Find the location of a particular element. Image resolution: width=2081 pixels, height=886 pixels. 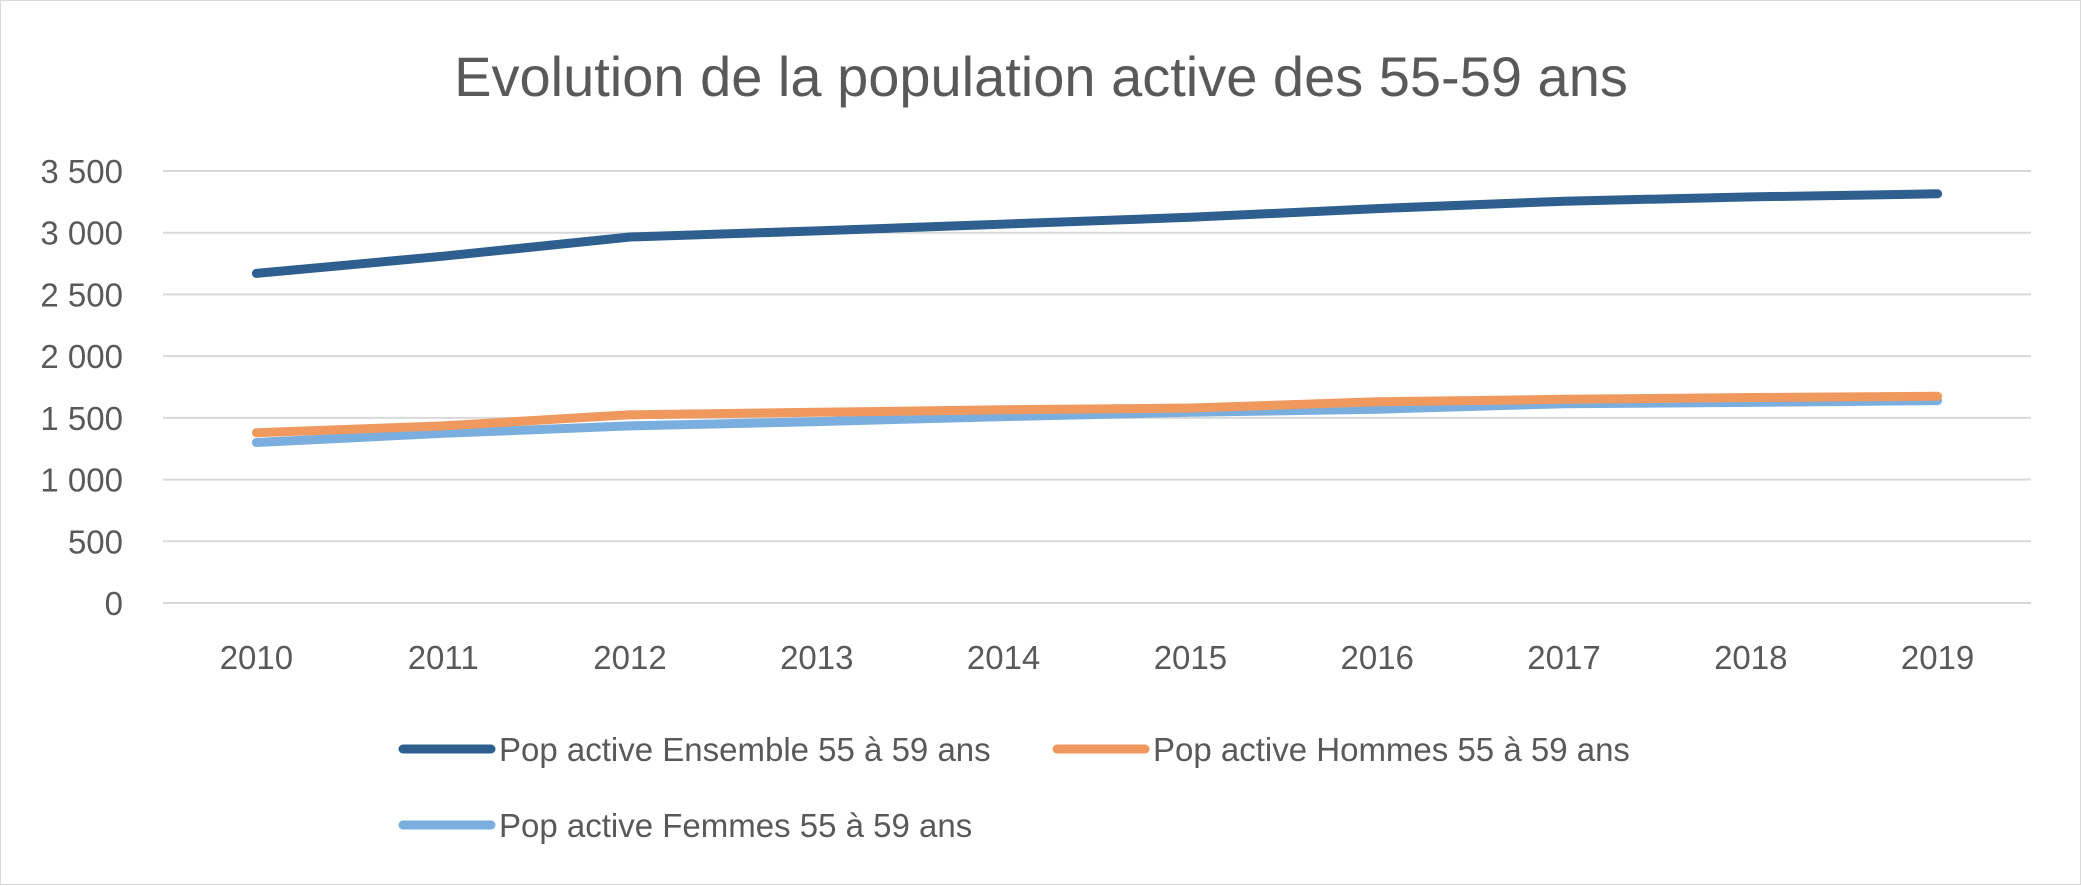

y-tick-label: 1 500 is located at coordinates (81, 418).